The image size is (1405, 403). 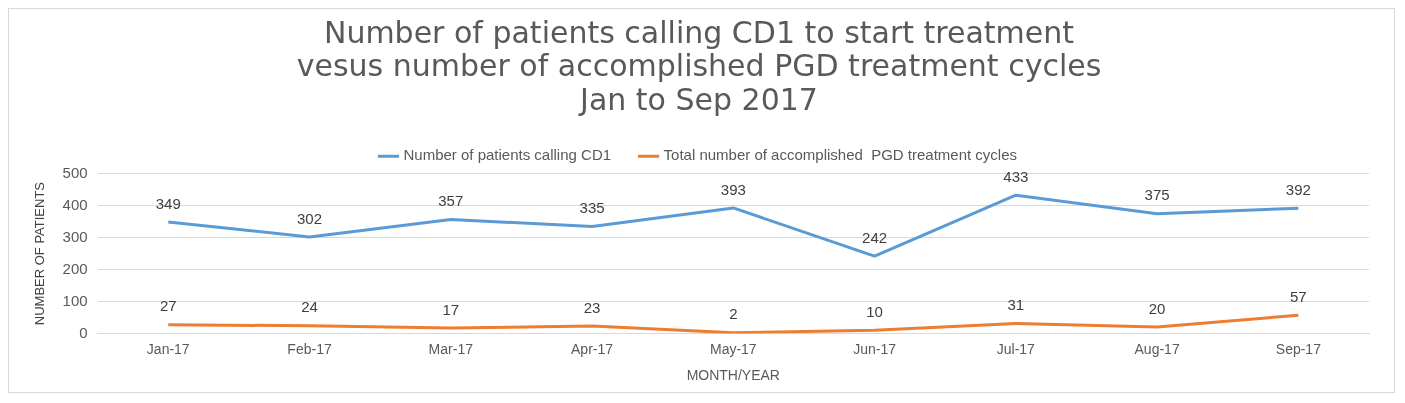 What do you see at coordinates (40, 253) in the screenshot?
I see `y-axis-title: NUMBER OF PATIENTS` at bounding box center [40, 253].